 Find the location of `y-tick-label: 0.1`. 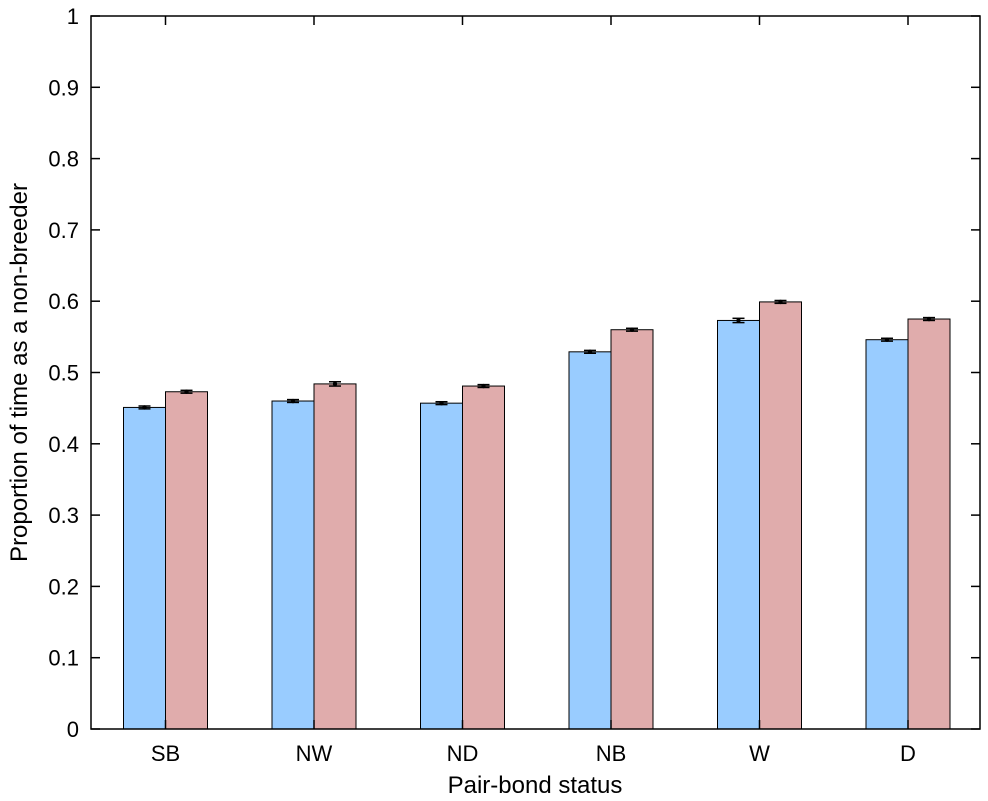

y-tick-label: 0.1 is located at coordinates (63, 658).